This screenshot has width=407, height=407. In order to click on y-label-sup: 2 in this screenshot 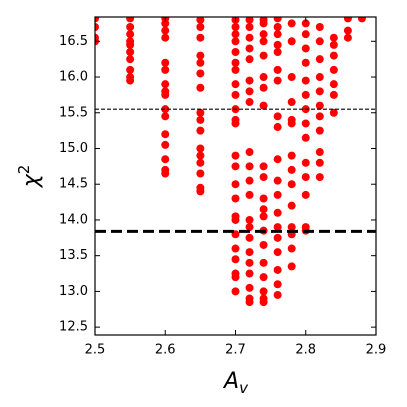, I will do `click(24, 170)`.